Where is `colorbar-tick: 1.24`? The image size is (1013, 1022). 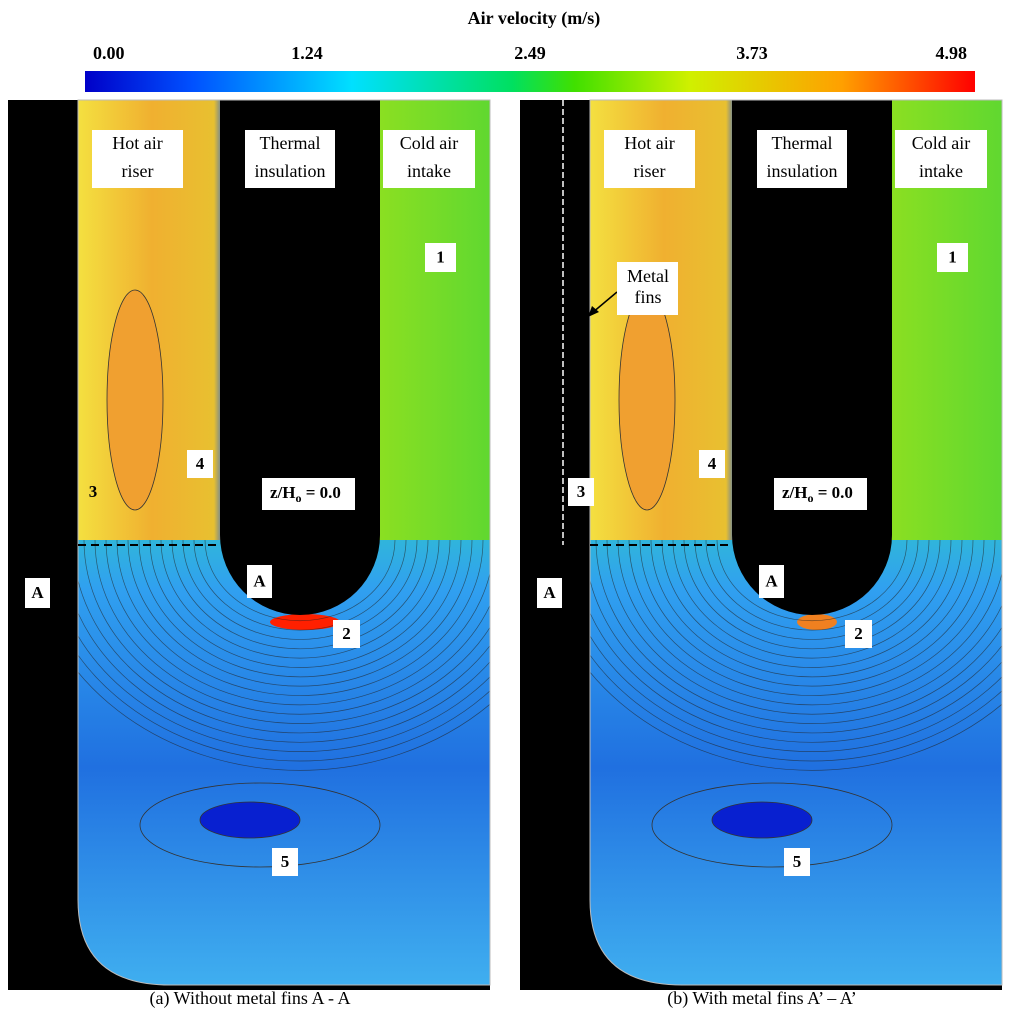 colorbar-tick: 1.24 is located at coordinates (307, 53).